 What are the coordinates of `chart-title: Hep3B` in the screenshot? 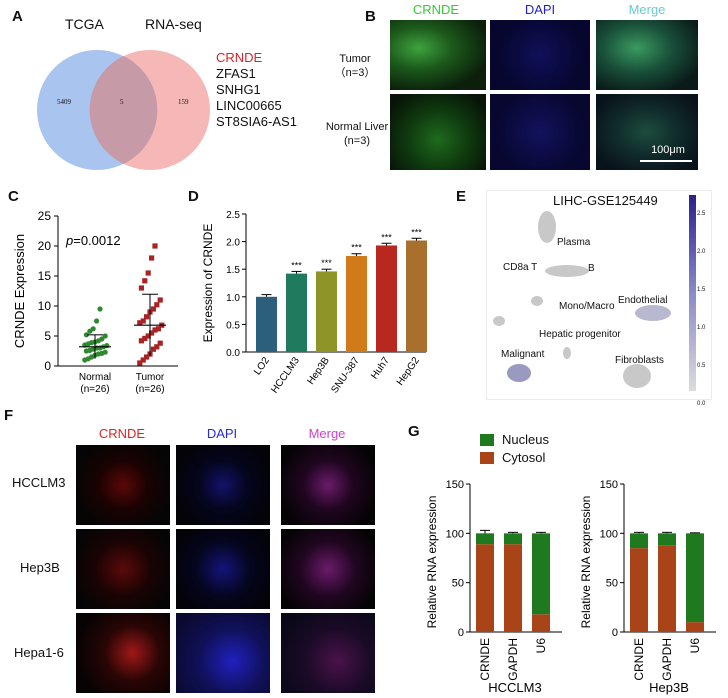 It's located at (669, 687).